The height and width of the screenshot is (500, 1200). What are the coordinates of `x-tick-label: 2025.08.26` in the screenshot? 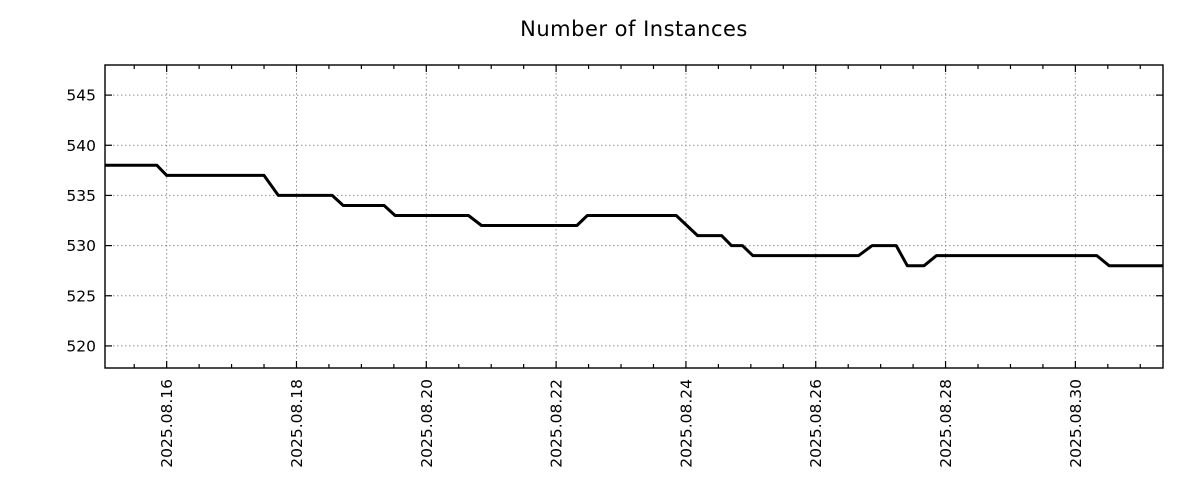 It's located at (816, 423).